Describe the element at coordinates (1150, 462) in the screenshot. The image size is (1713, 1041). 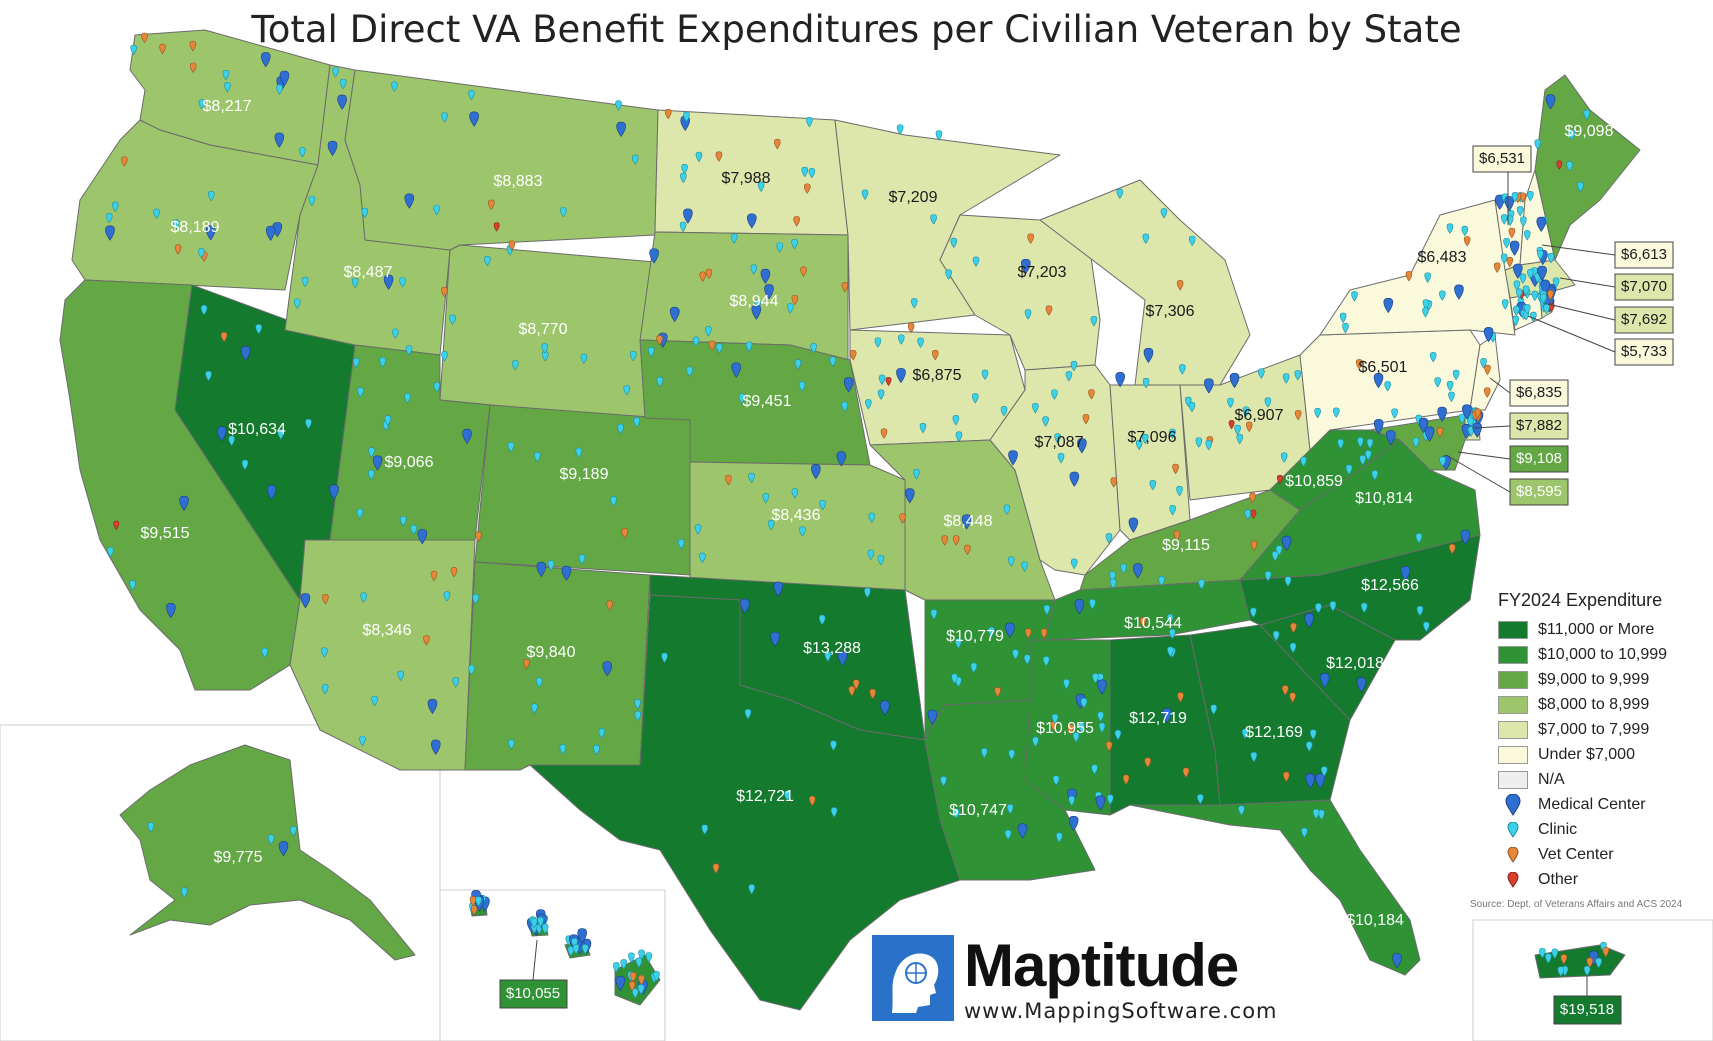
I see `state-indiana` at that location.